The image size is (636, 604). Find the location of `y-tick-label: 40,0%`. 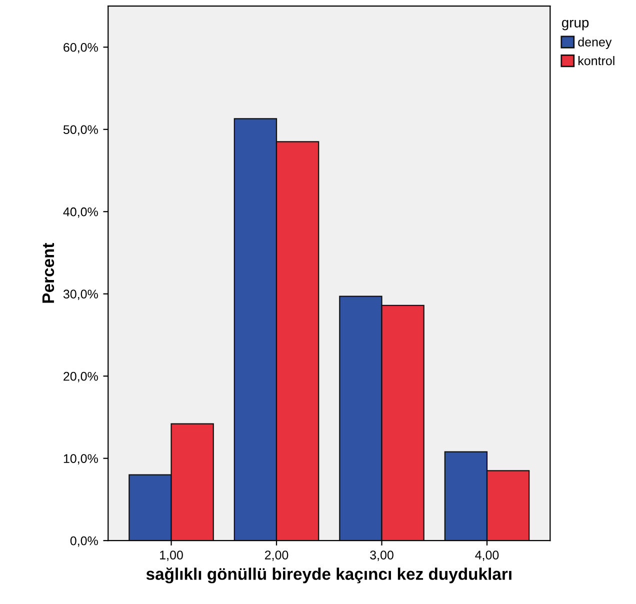

y-tick-label: 40,0% is located at coordinates (80, 212).